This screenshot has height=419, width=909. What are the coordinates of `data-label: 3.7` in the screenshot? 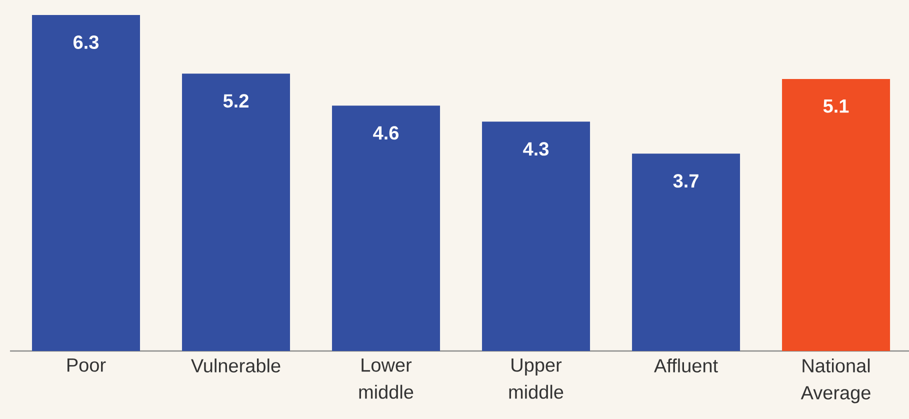 It's located at (685, 181).